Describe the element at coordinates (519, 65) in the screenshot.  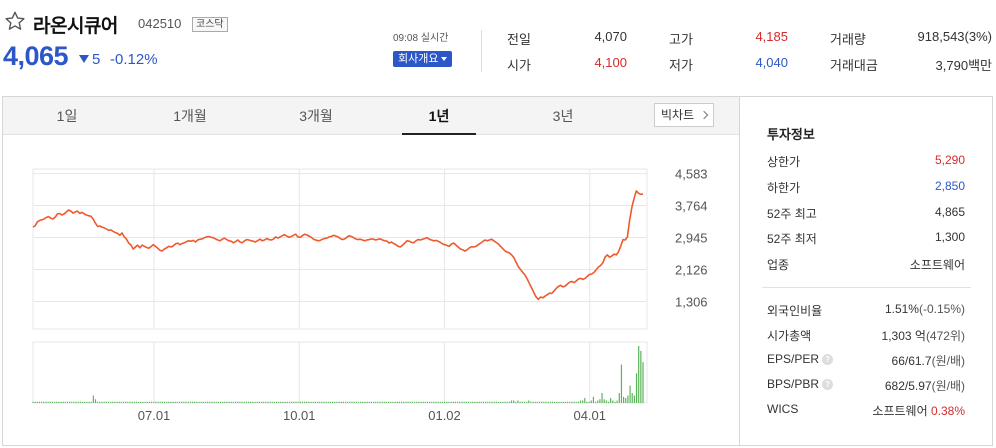
I see `open-label: 시가` at that location.